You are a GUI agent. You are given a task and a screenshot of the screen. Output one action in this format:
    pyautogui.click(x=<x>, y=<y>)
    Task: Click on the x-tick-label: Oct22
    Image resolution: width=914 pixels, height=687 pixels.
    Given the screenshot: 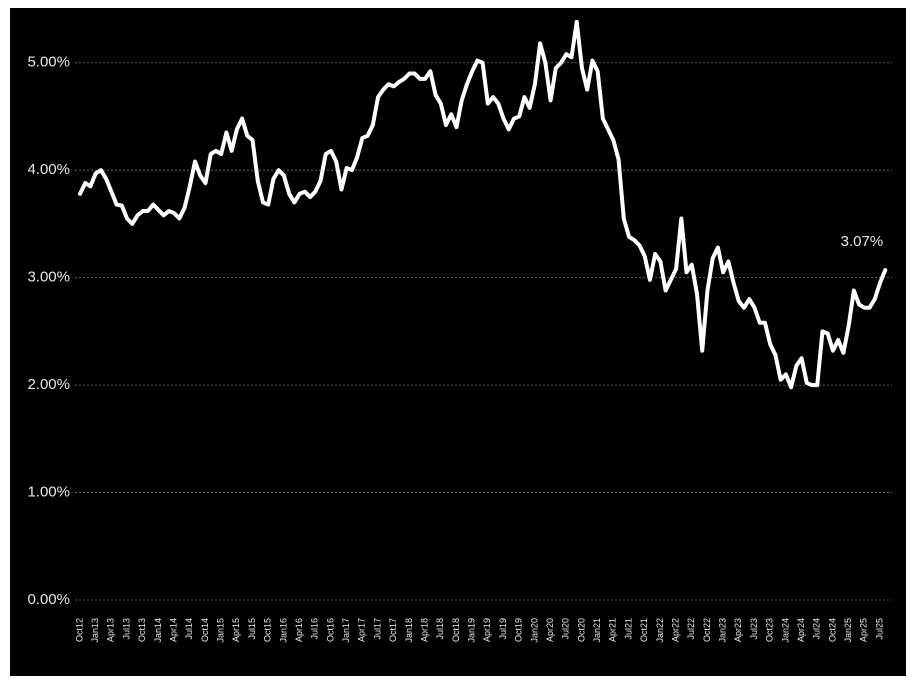 What is the action you would take?
    pyautogui.click(x=707, y=630)
    